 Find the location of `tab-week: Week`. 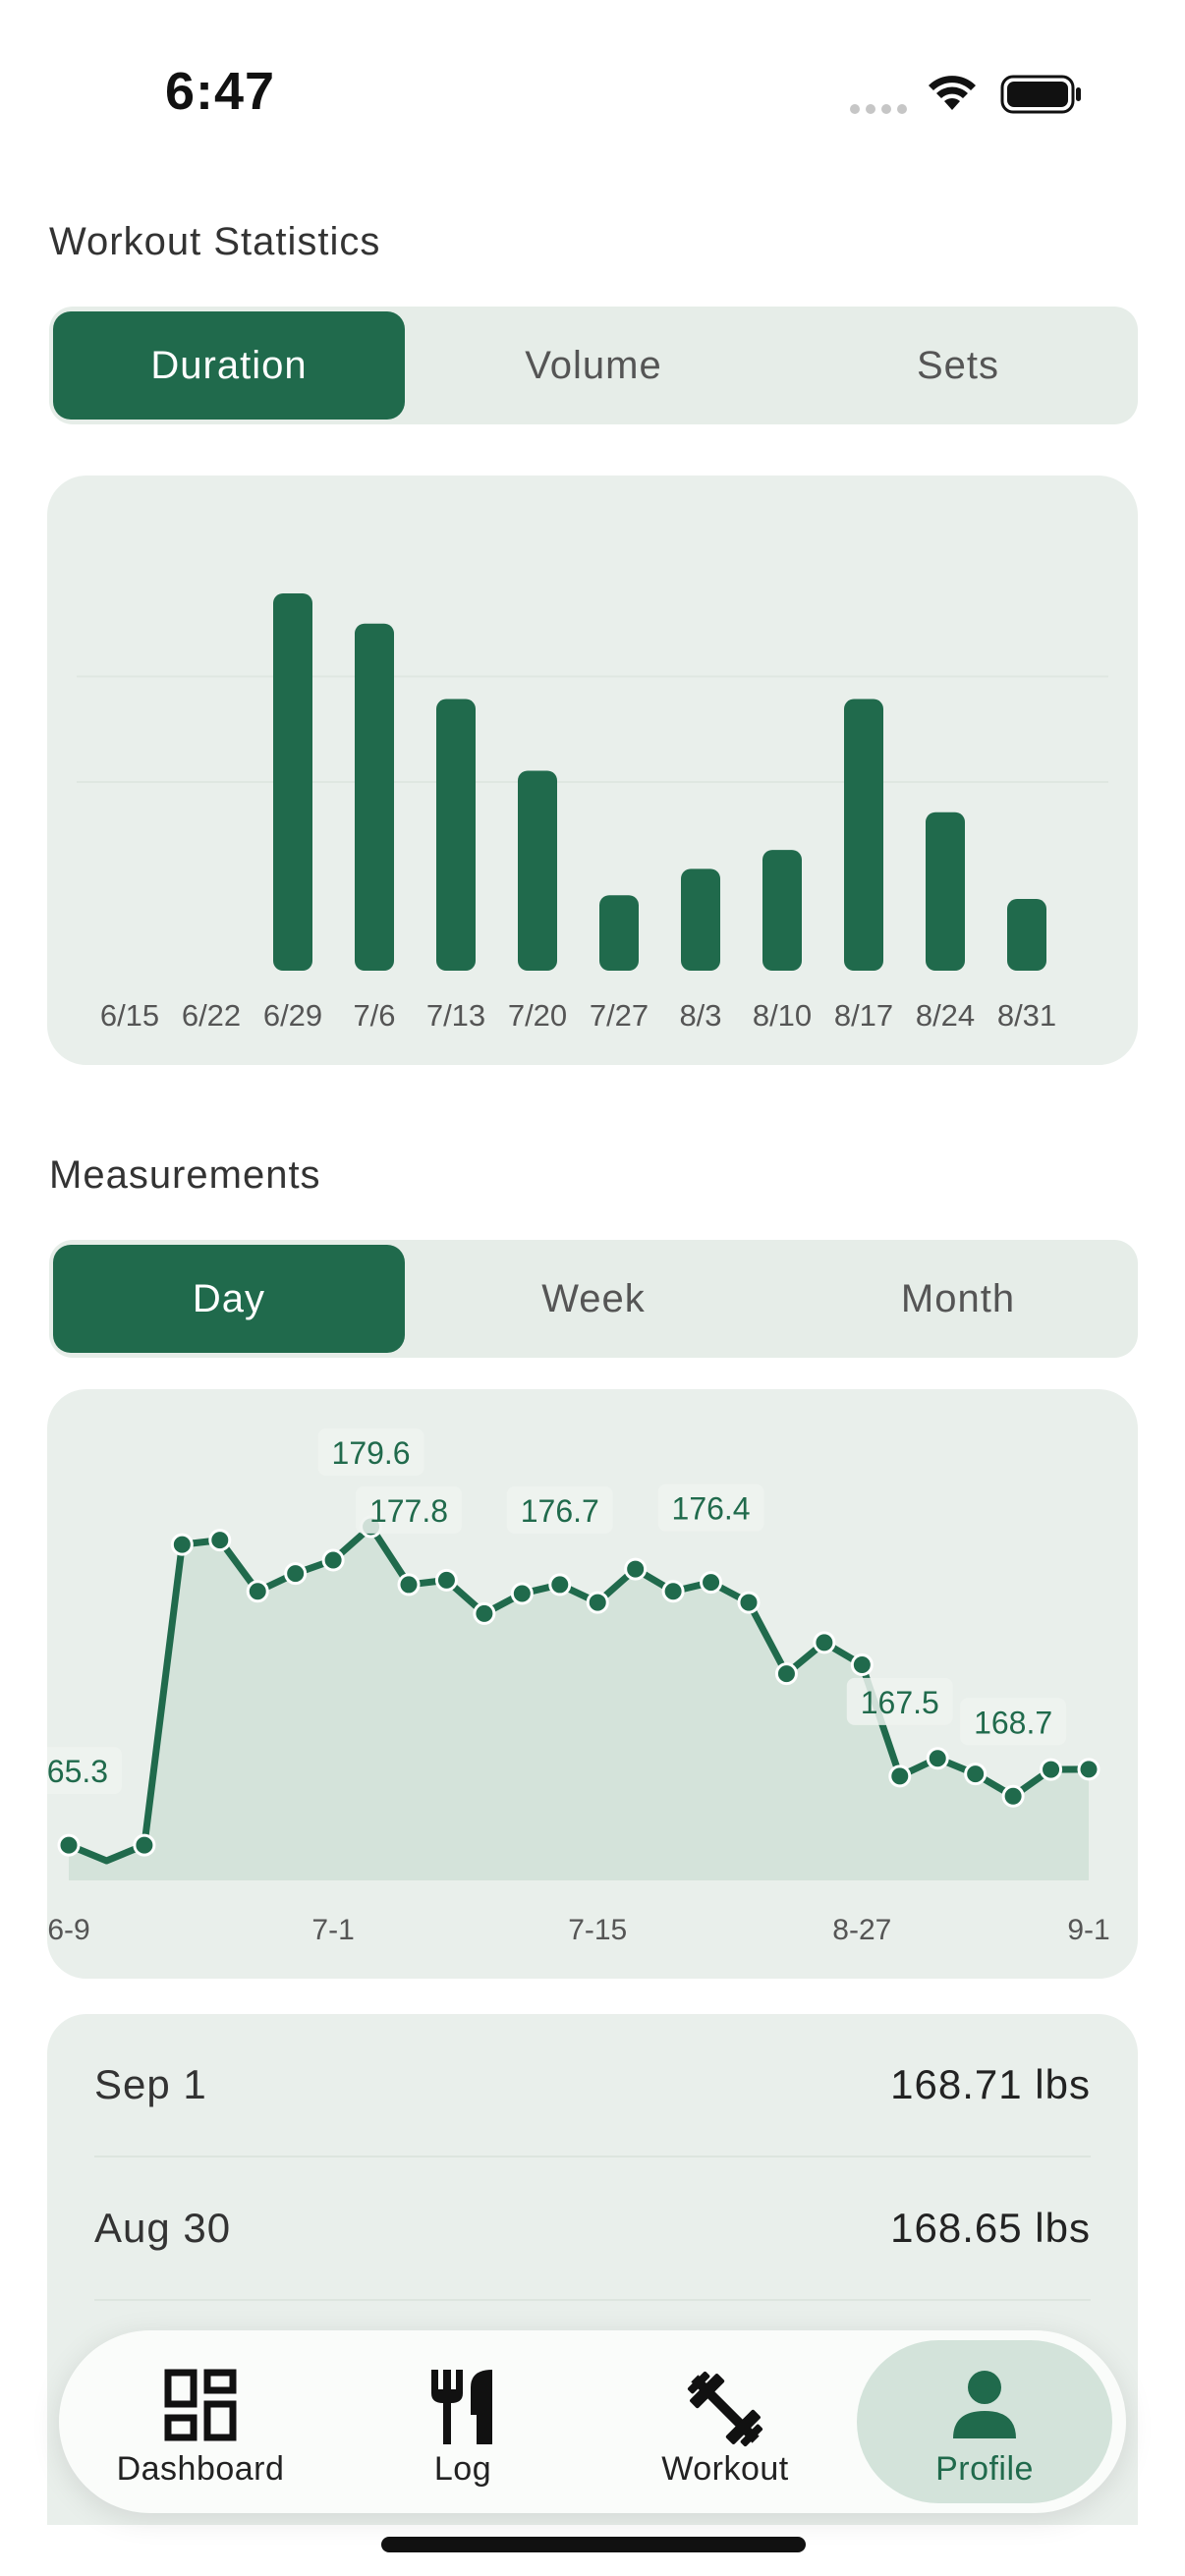

tab-week: Week is located at coordinates (594, 1298).